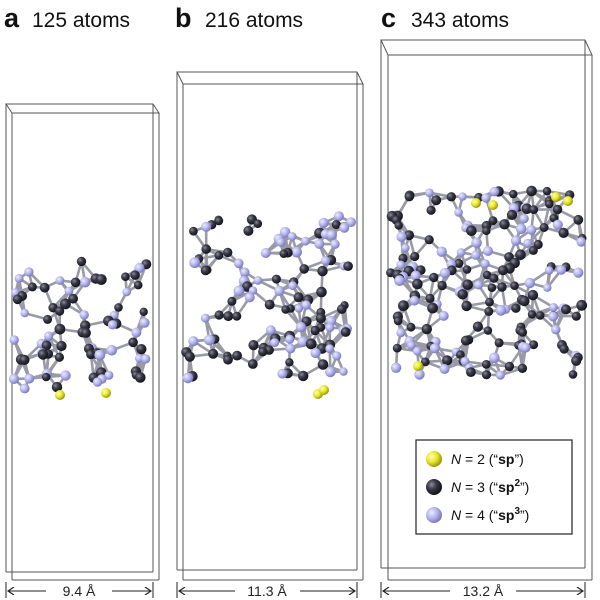  What do you see at coordinates (434, 487) in the screenshot?
I see `sp2-atom-swatch` at bounding box center [434, 487].